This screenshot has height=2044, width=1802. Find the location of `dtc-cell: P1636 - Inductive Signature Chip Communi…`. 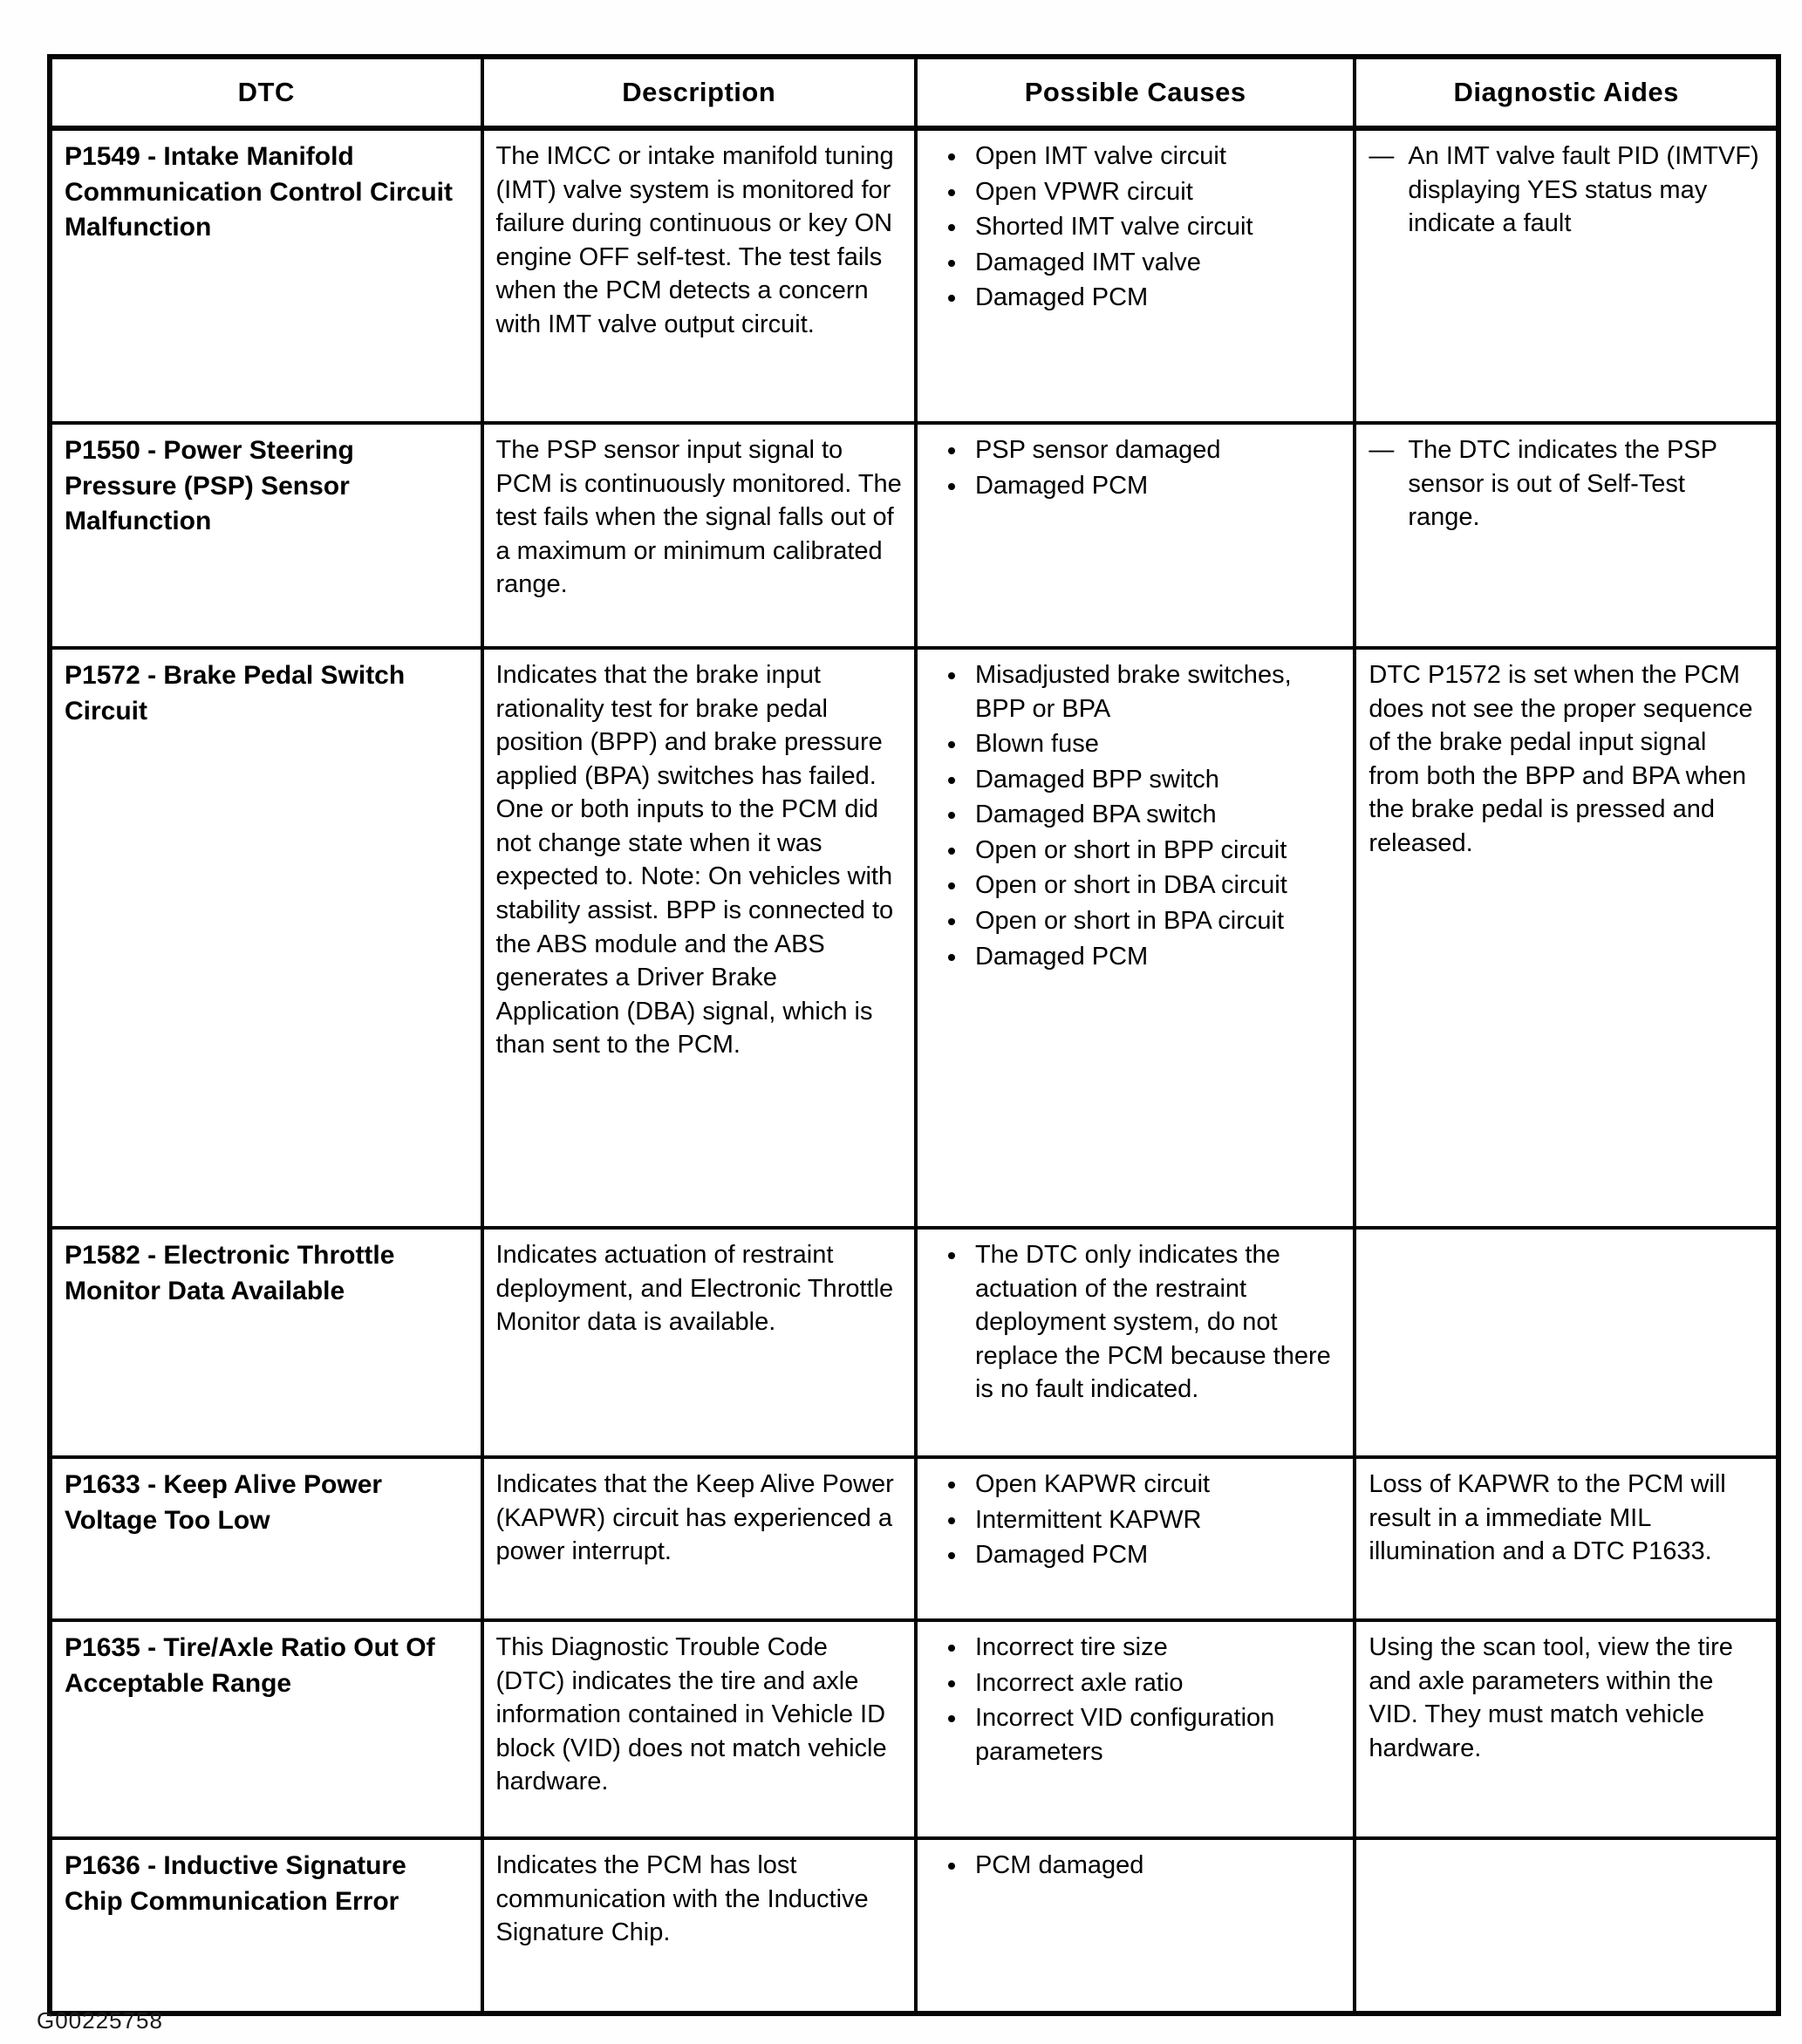

dtc-cell: P1636 - Inductive Signature Chip Communi… is located at coordinates (266, 1926).